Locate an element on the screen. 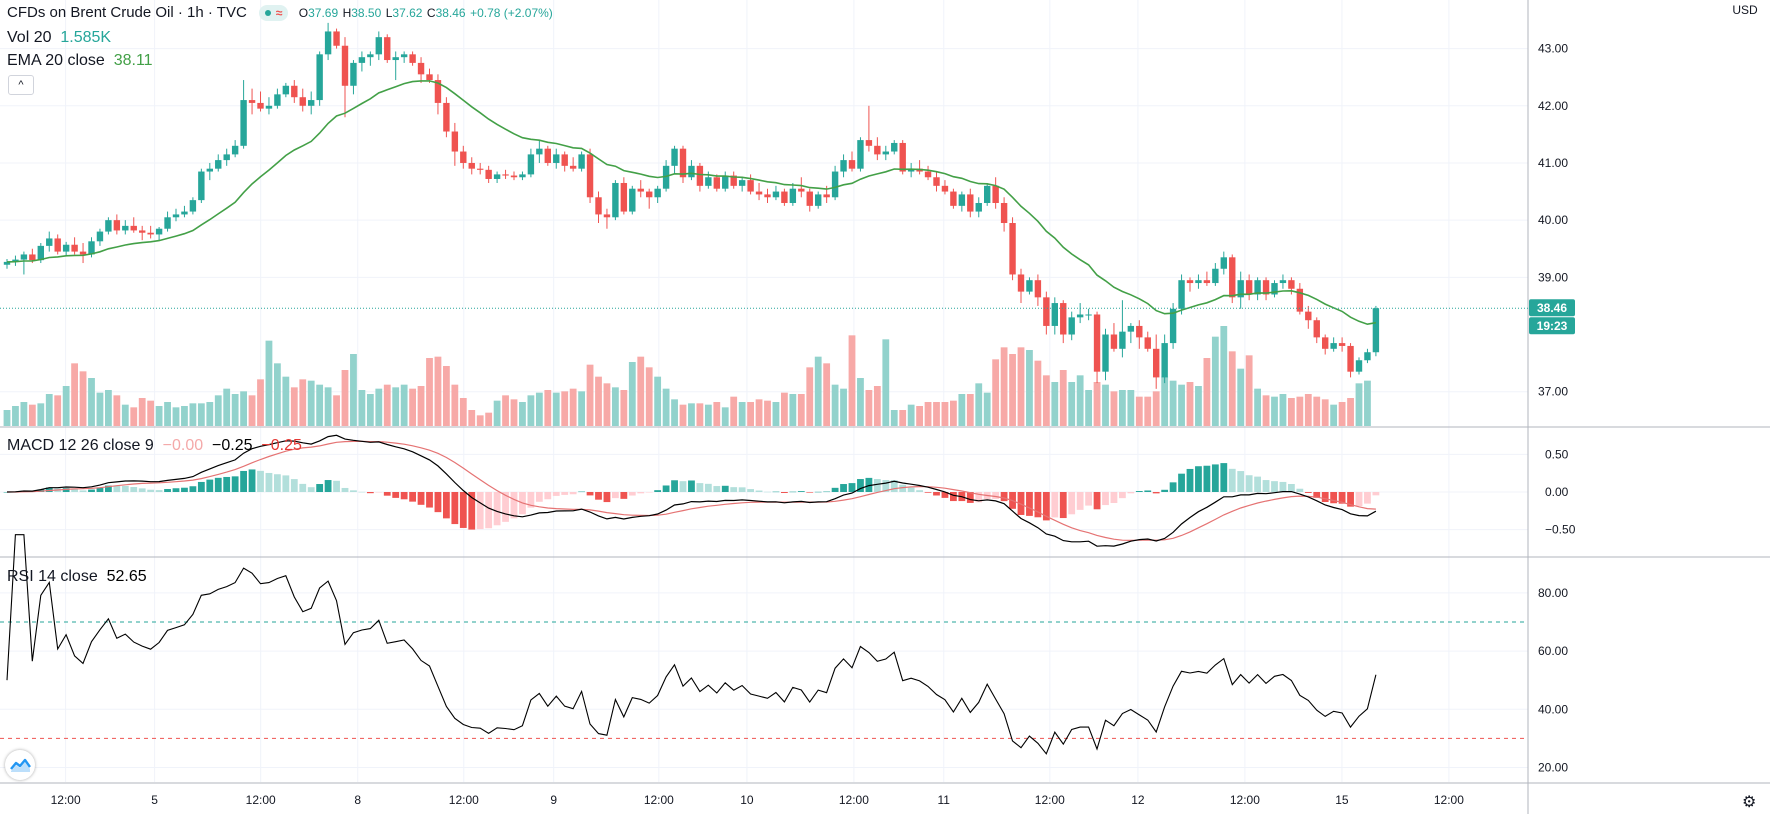  ema-legend: EMA 20 close 38.11 is located at coordinates (80, 61).